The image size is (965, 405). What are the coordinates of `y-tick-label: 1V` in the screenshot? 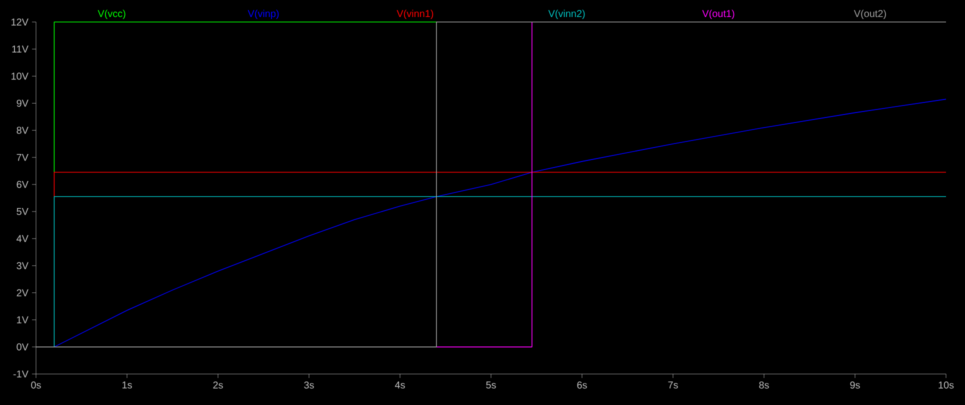 It's located at (22, 320).